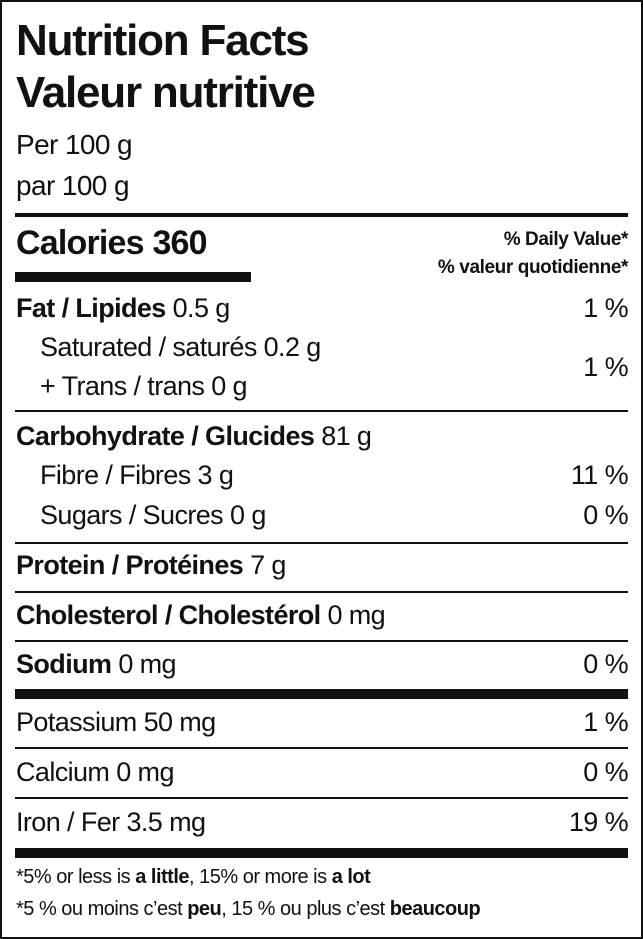 Image resolution: width=643 pixels, height=939 pixels. I want to click on carbohydrate-row: Carbohydrate / Glucides 81 g, so click(194, 436).